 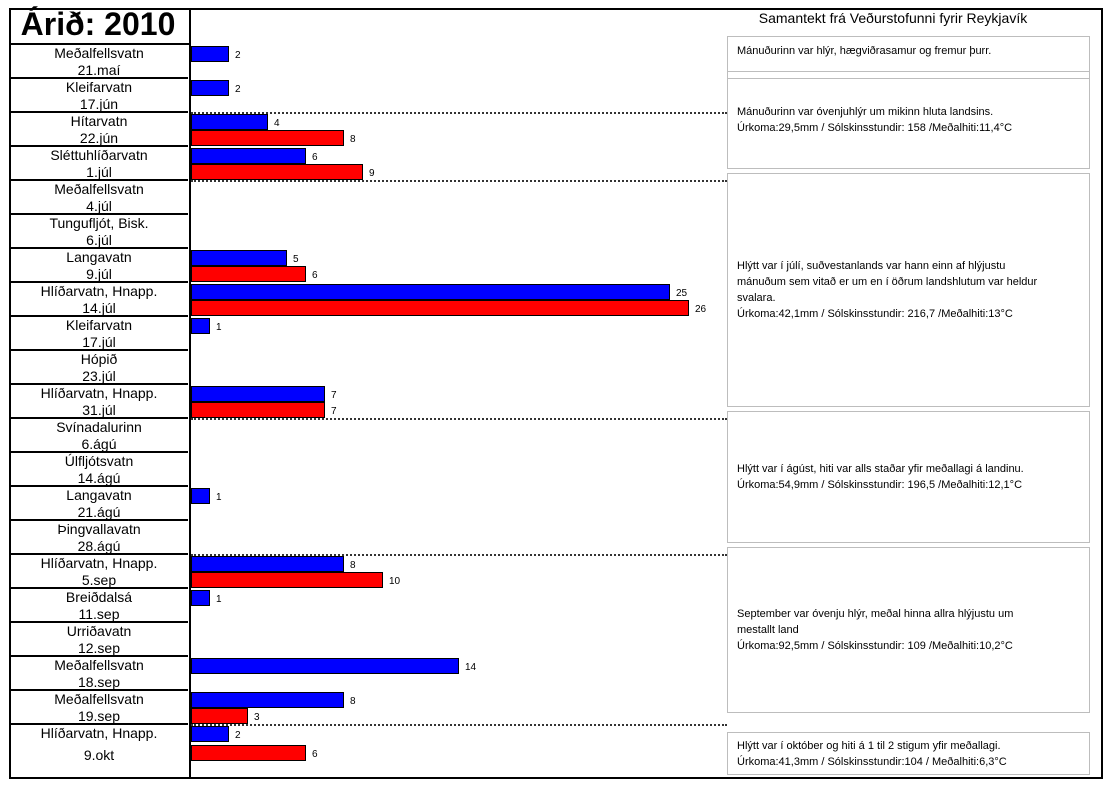 I want to click on note-line: mestallt land, so click(x=768, y=630).